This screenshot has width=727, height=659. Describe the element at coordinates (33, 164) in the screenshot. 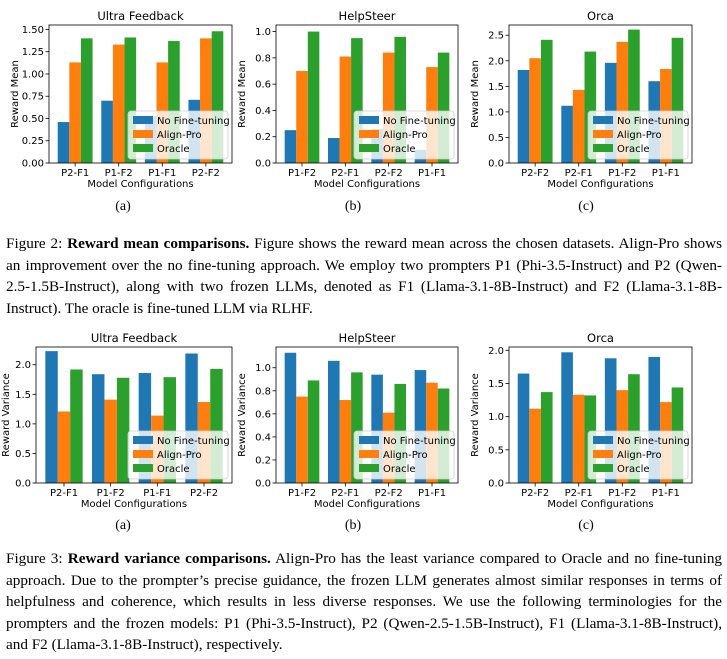

I see `y-tick-label: 0.00` at that location.